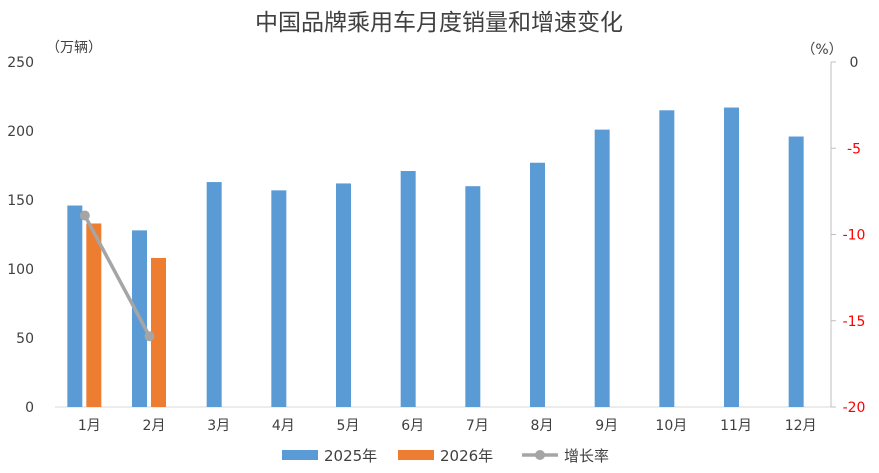 The image size is (879, 473). Describe the element at coordinates (736, 426) in the screenshot. I see `x-tick-label: 11月` at that location.